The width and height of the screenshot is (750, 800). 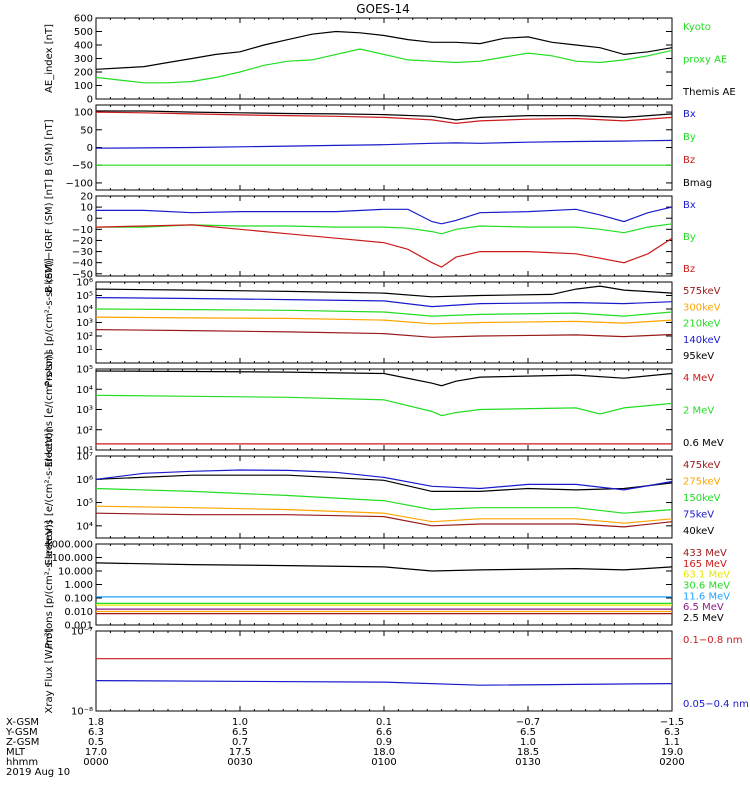 I want to click on legend-label: 6.5 MeV, so click(x=703, y=607).